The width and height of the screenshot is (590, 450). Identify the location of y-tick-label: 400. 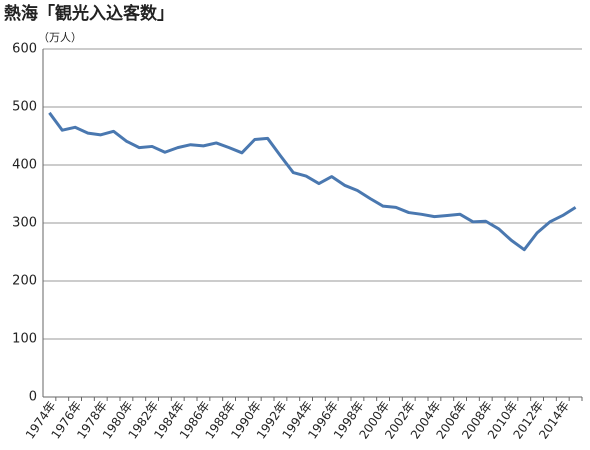
(24, 165).